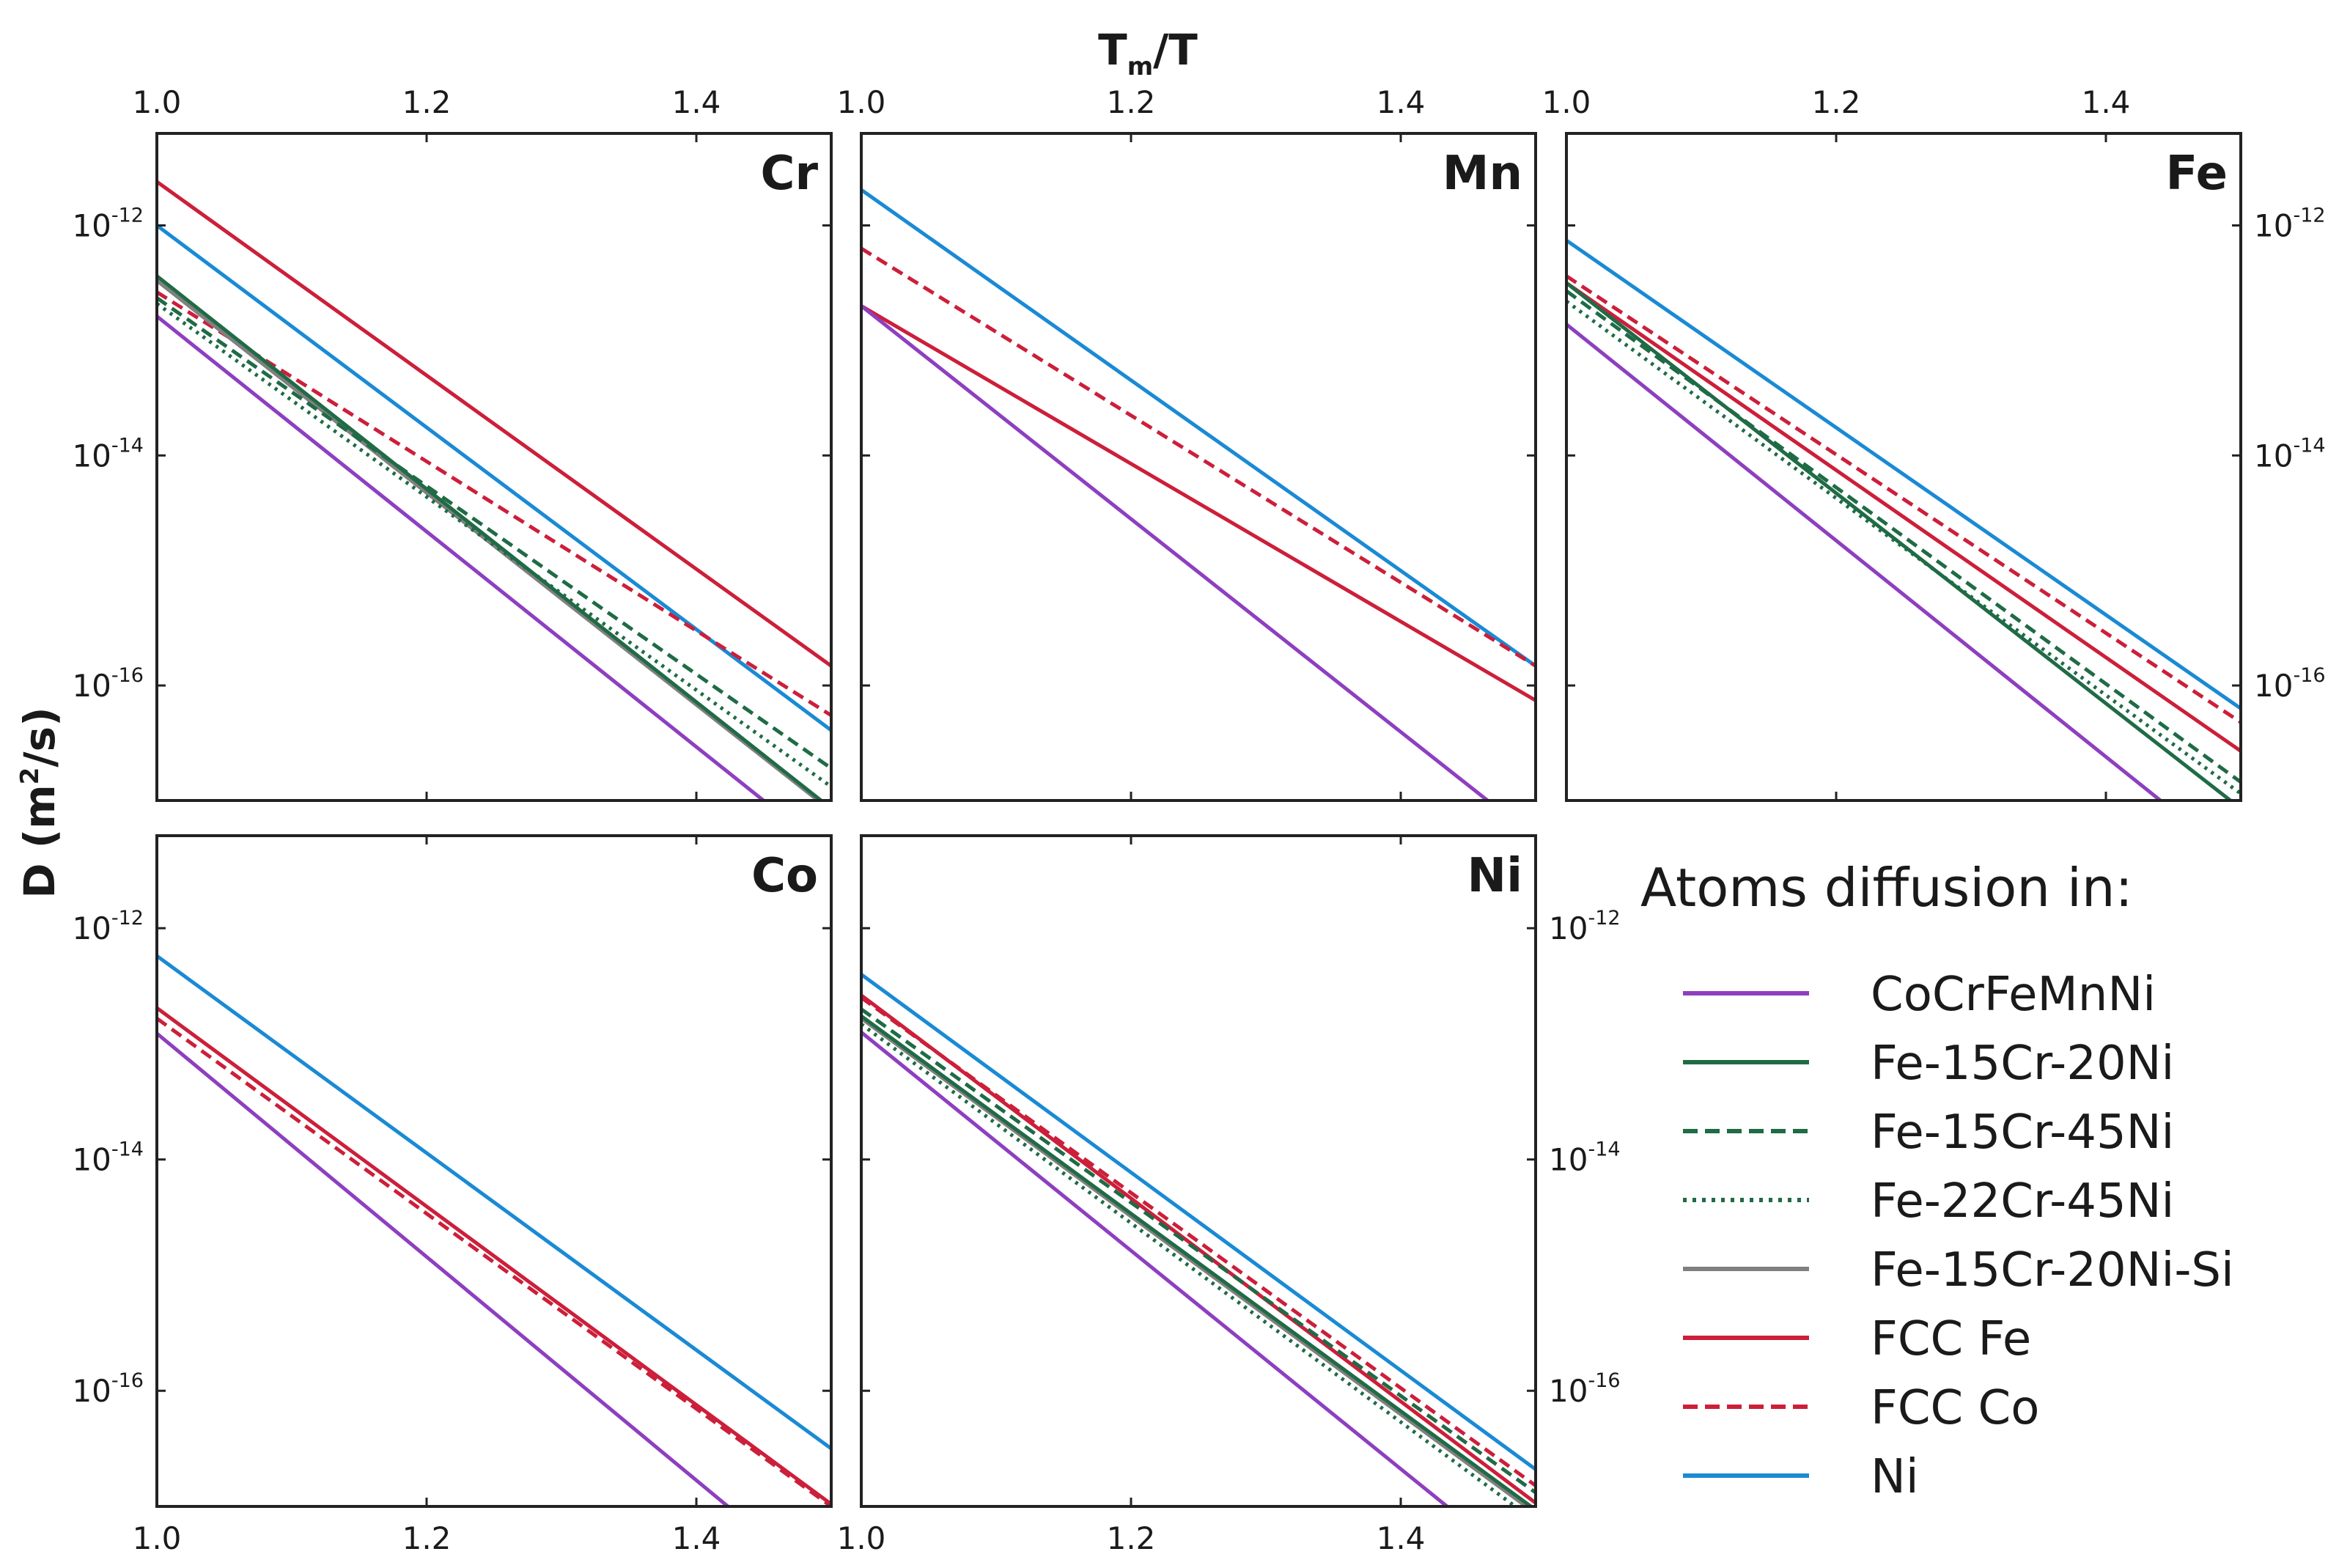  I want to click on panel-mn-frame, so click(1199, 467).